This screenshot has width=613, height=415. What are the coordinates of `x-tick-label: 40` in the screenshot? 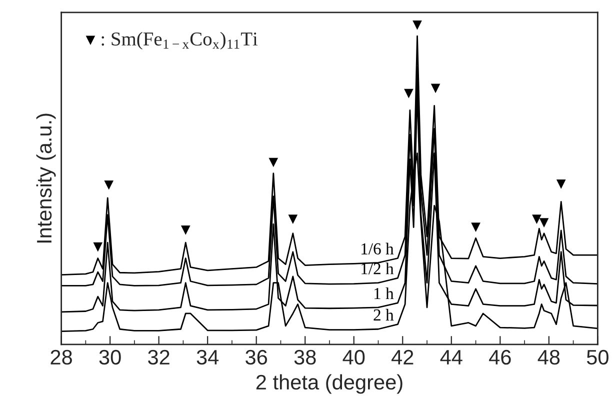 It's located at (353, 357).